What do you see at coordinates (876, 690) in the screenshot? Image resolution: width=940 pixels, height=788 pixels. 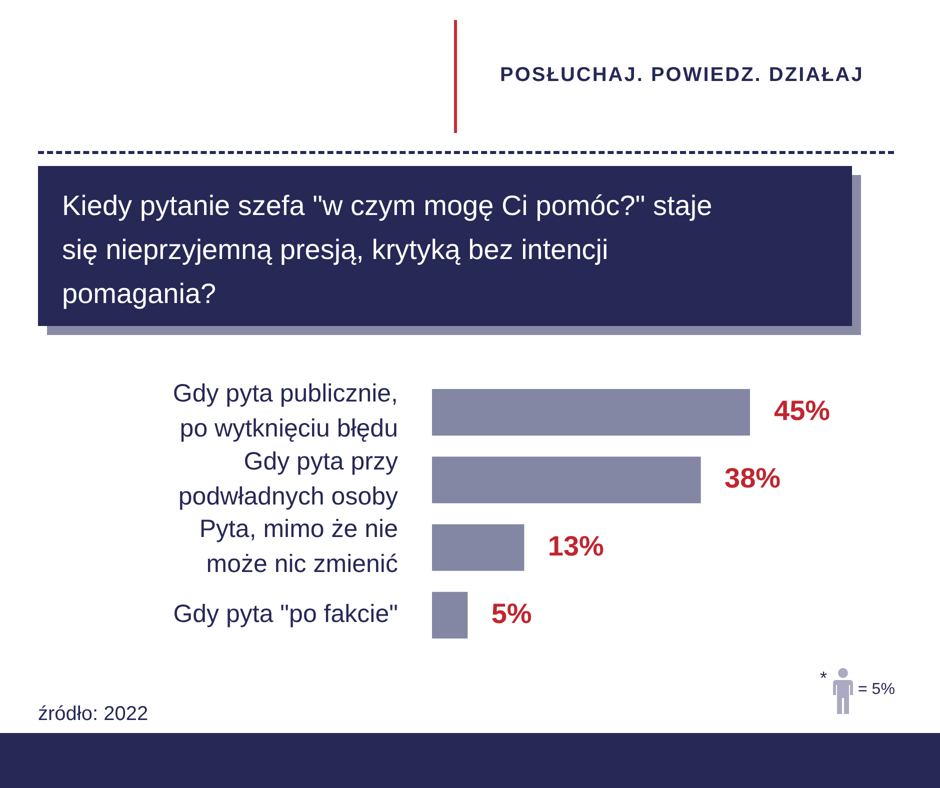 I see `text: = 5%` at bounding box center [876, 690].